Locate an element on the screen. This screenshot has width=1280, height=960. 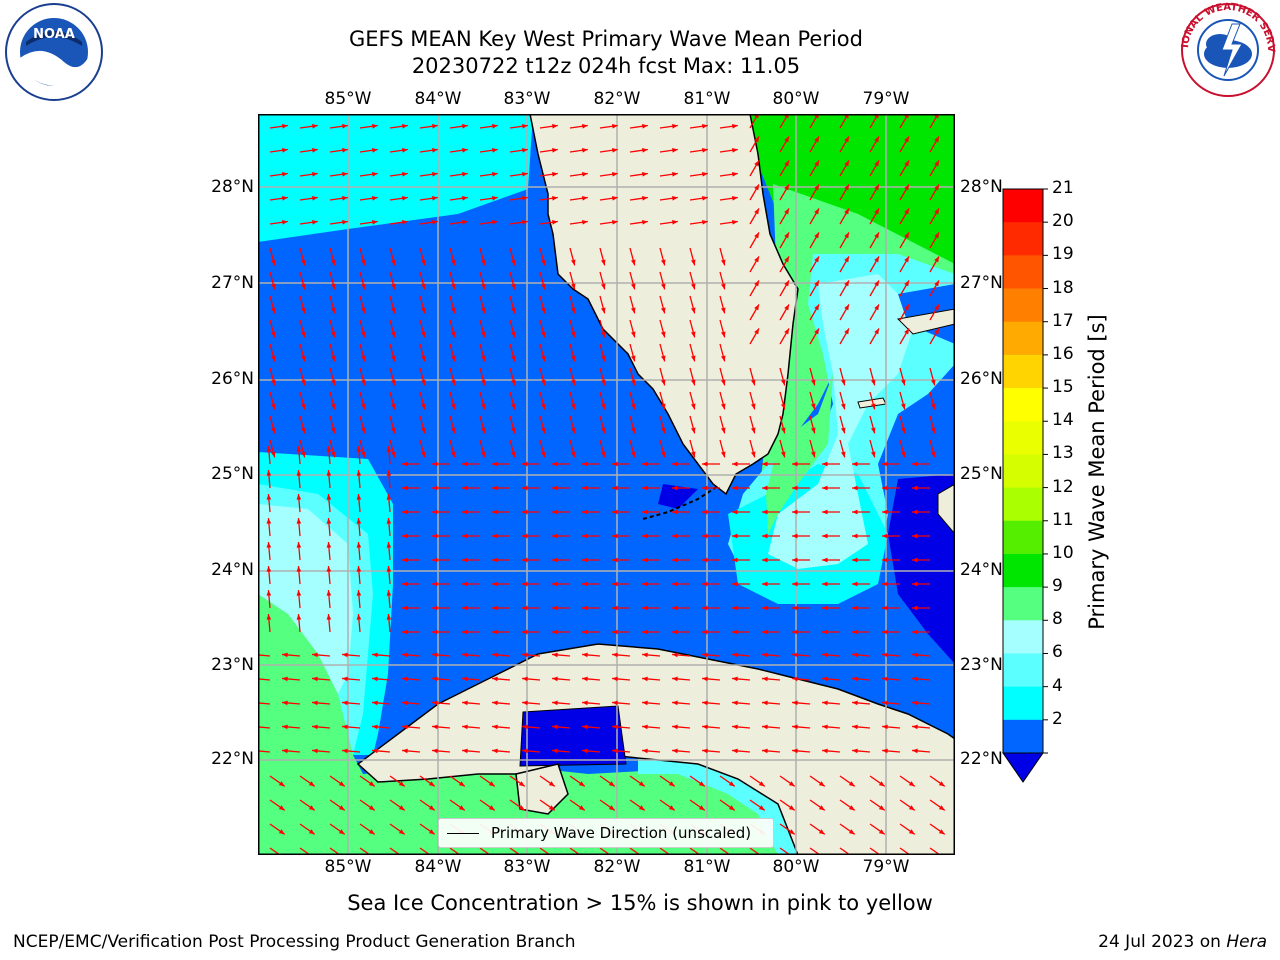
lon-label-top: 80°W is located at coordinates (796, 99).